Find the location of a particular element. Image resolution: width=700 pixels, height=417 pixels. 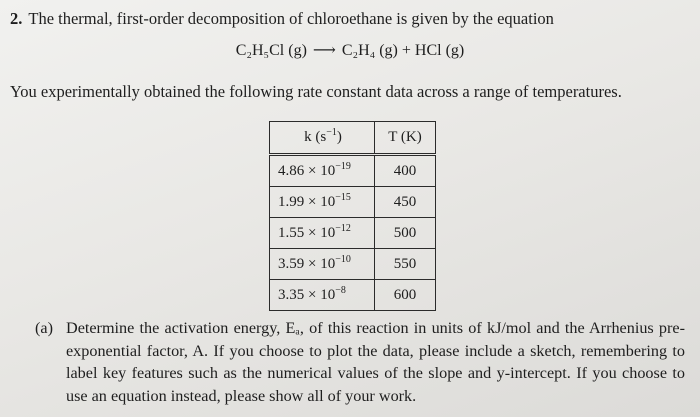

table-row: 3.59 × 10−10 550 is located at coordinates (352, 264).